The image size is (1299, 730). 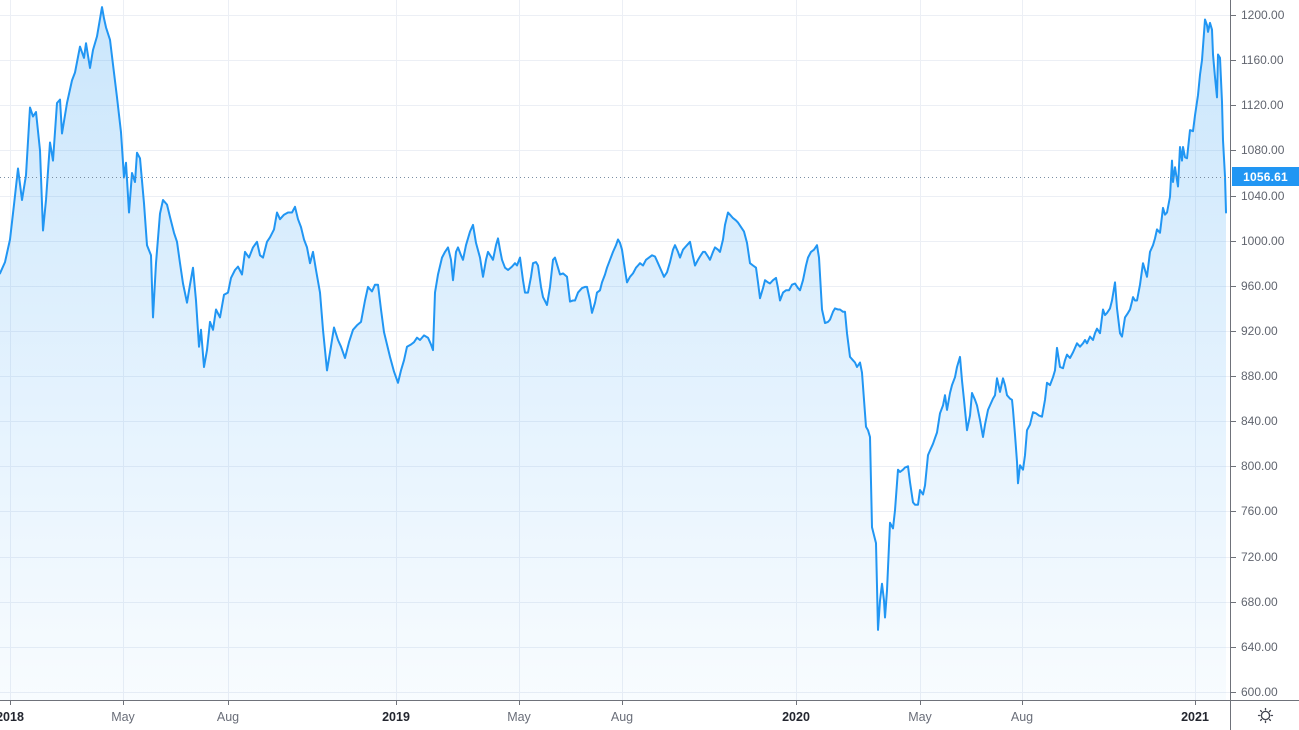 What do you see at coordinates (1259, 421) in the screenshot?
I see `price-tick-label: 840.00` at bounding box center [1259, 421].